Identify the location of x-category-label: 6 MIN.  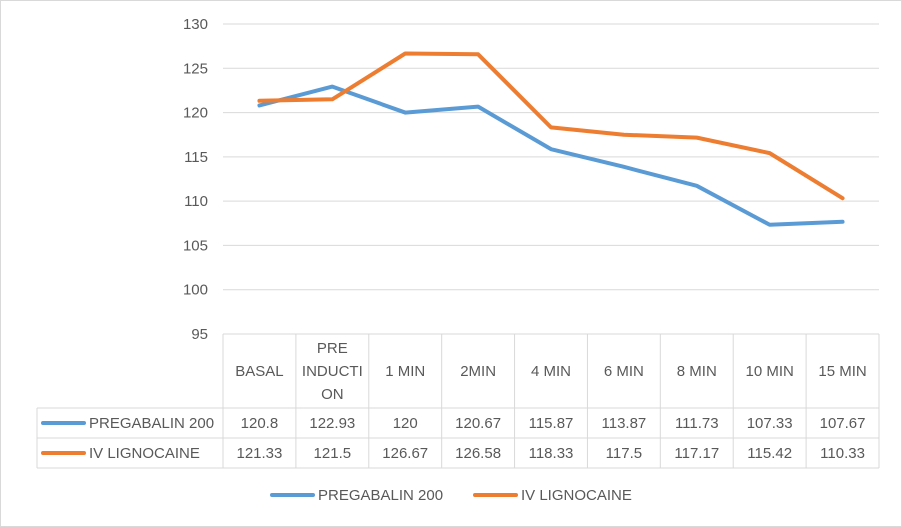
(624, 371).